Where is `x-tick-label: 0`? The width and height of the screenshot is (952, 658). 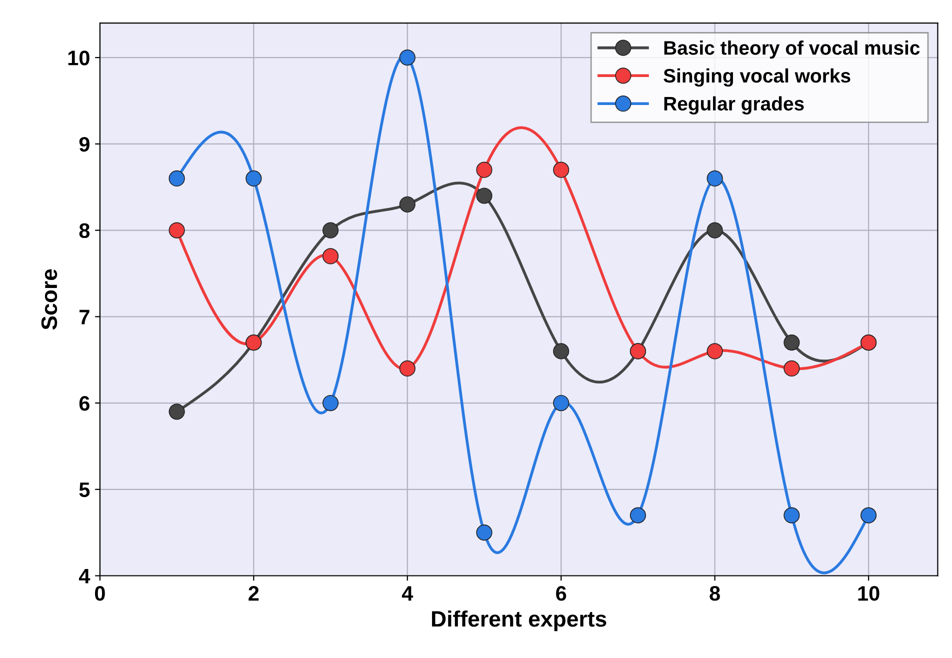
x-tick-label: 0 is located at coordinates (99, 593).